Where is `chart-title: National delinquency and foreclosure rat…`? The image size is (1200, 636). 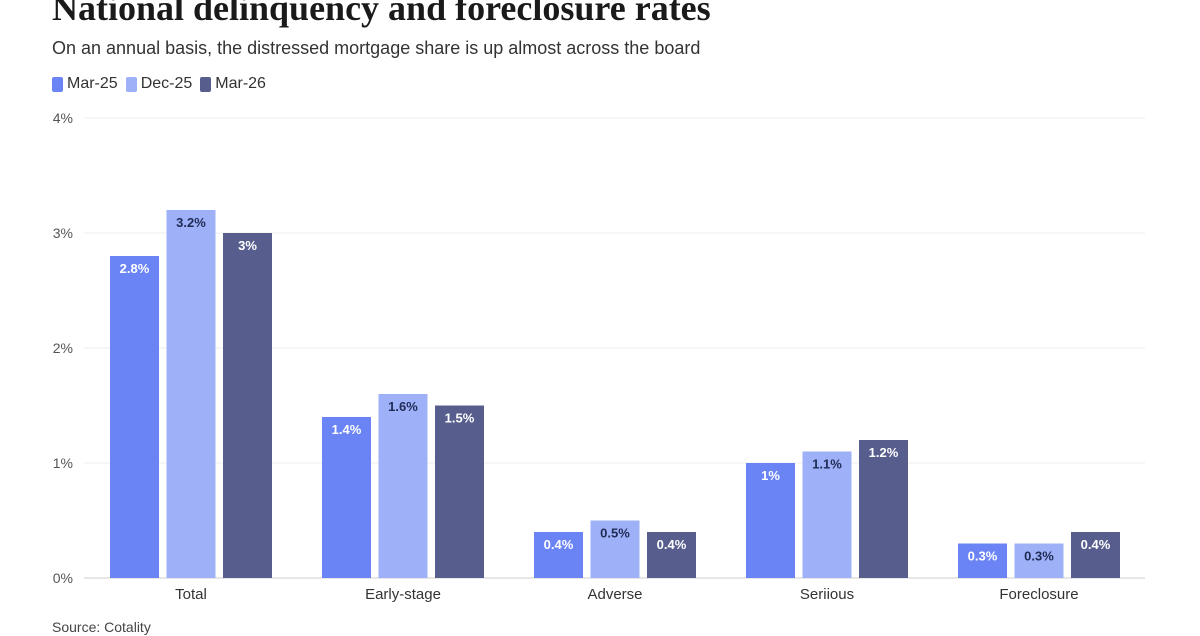 chart-title: National delinquency and foreclosure rat… is located at coordinates (381, 14).